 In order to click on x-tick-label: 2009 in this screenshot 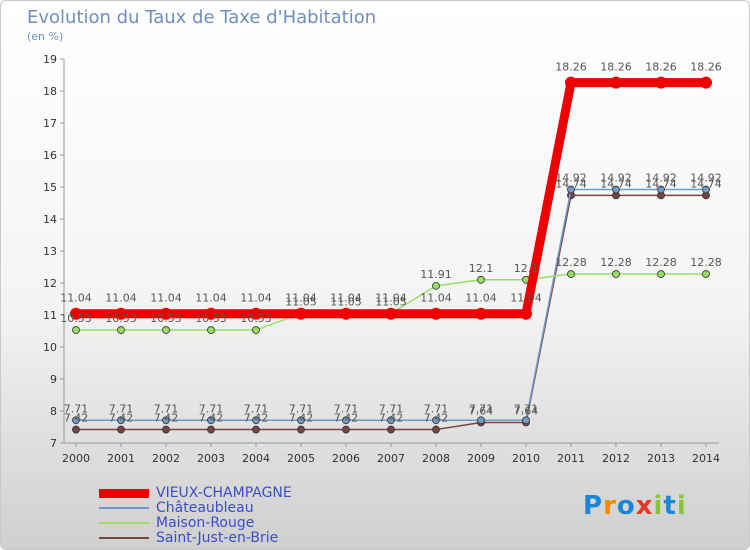, I will do `click(481, 458)`.